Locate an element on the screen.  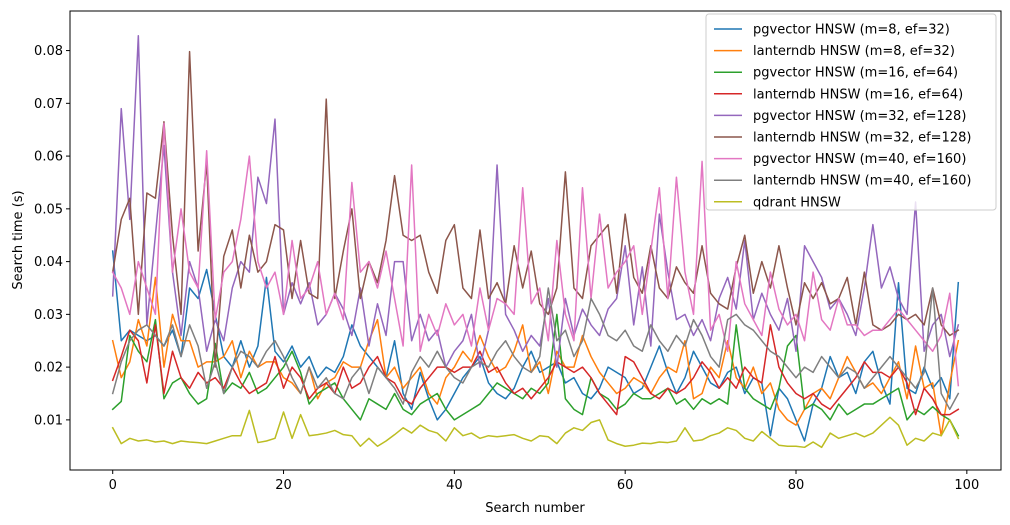
legend-box is located at coordinates (851, 112).